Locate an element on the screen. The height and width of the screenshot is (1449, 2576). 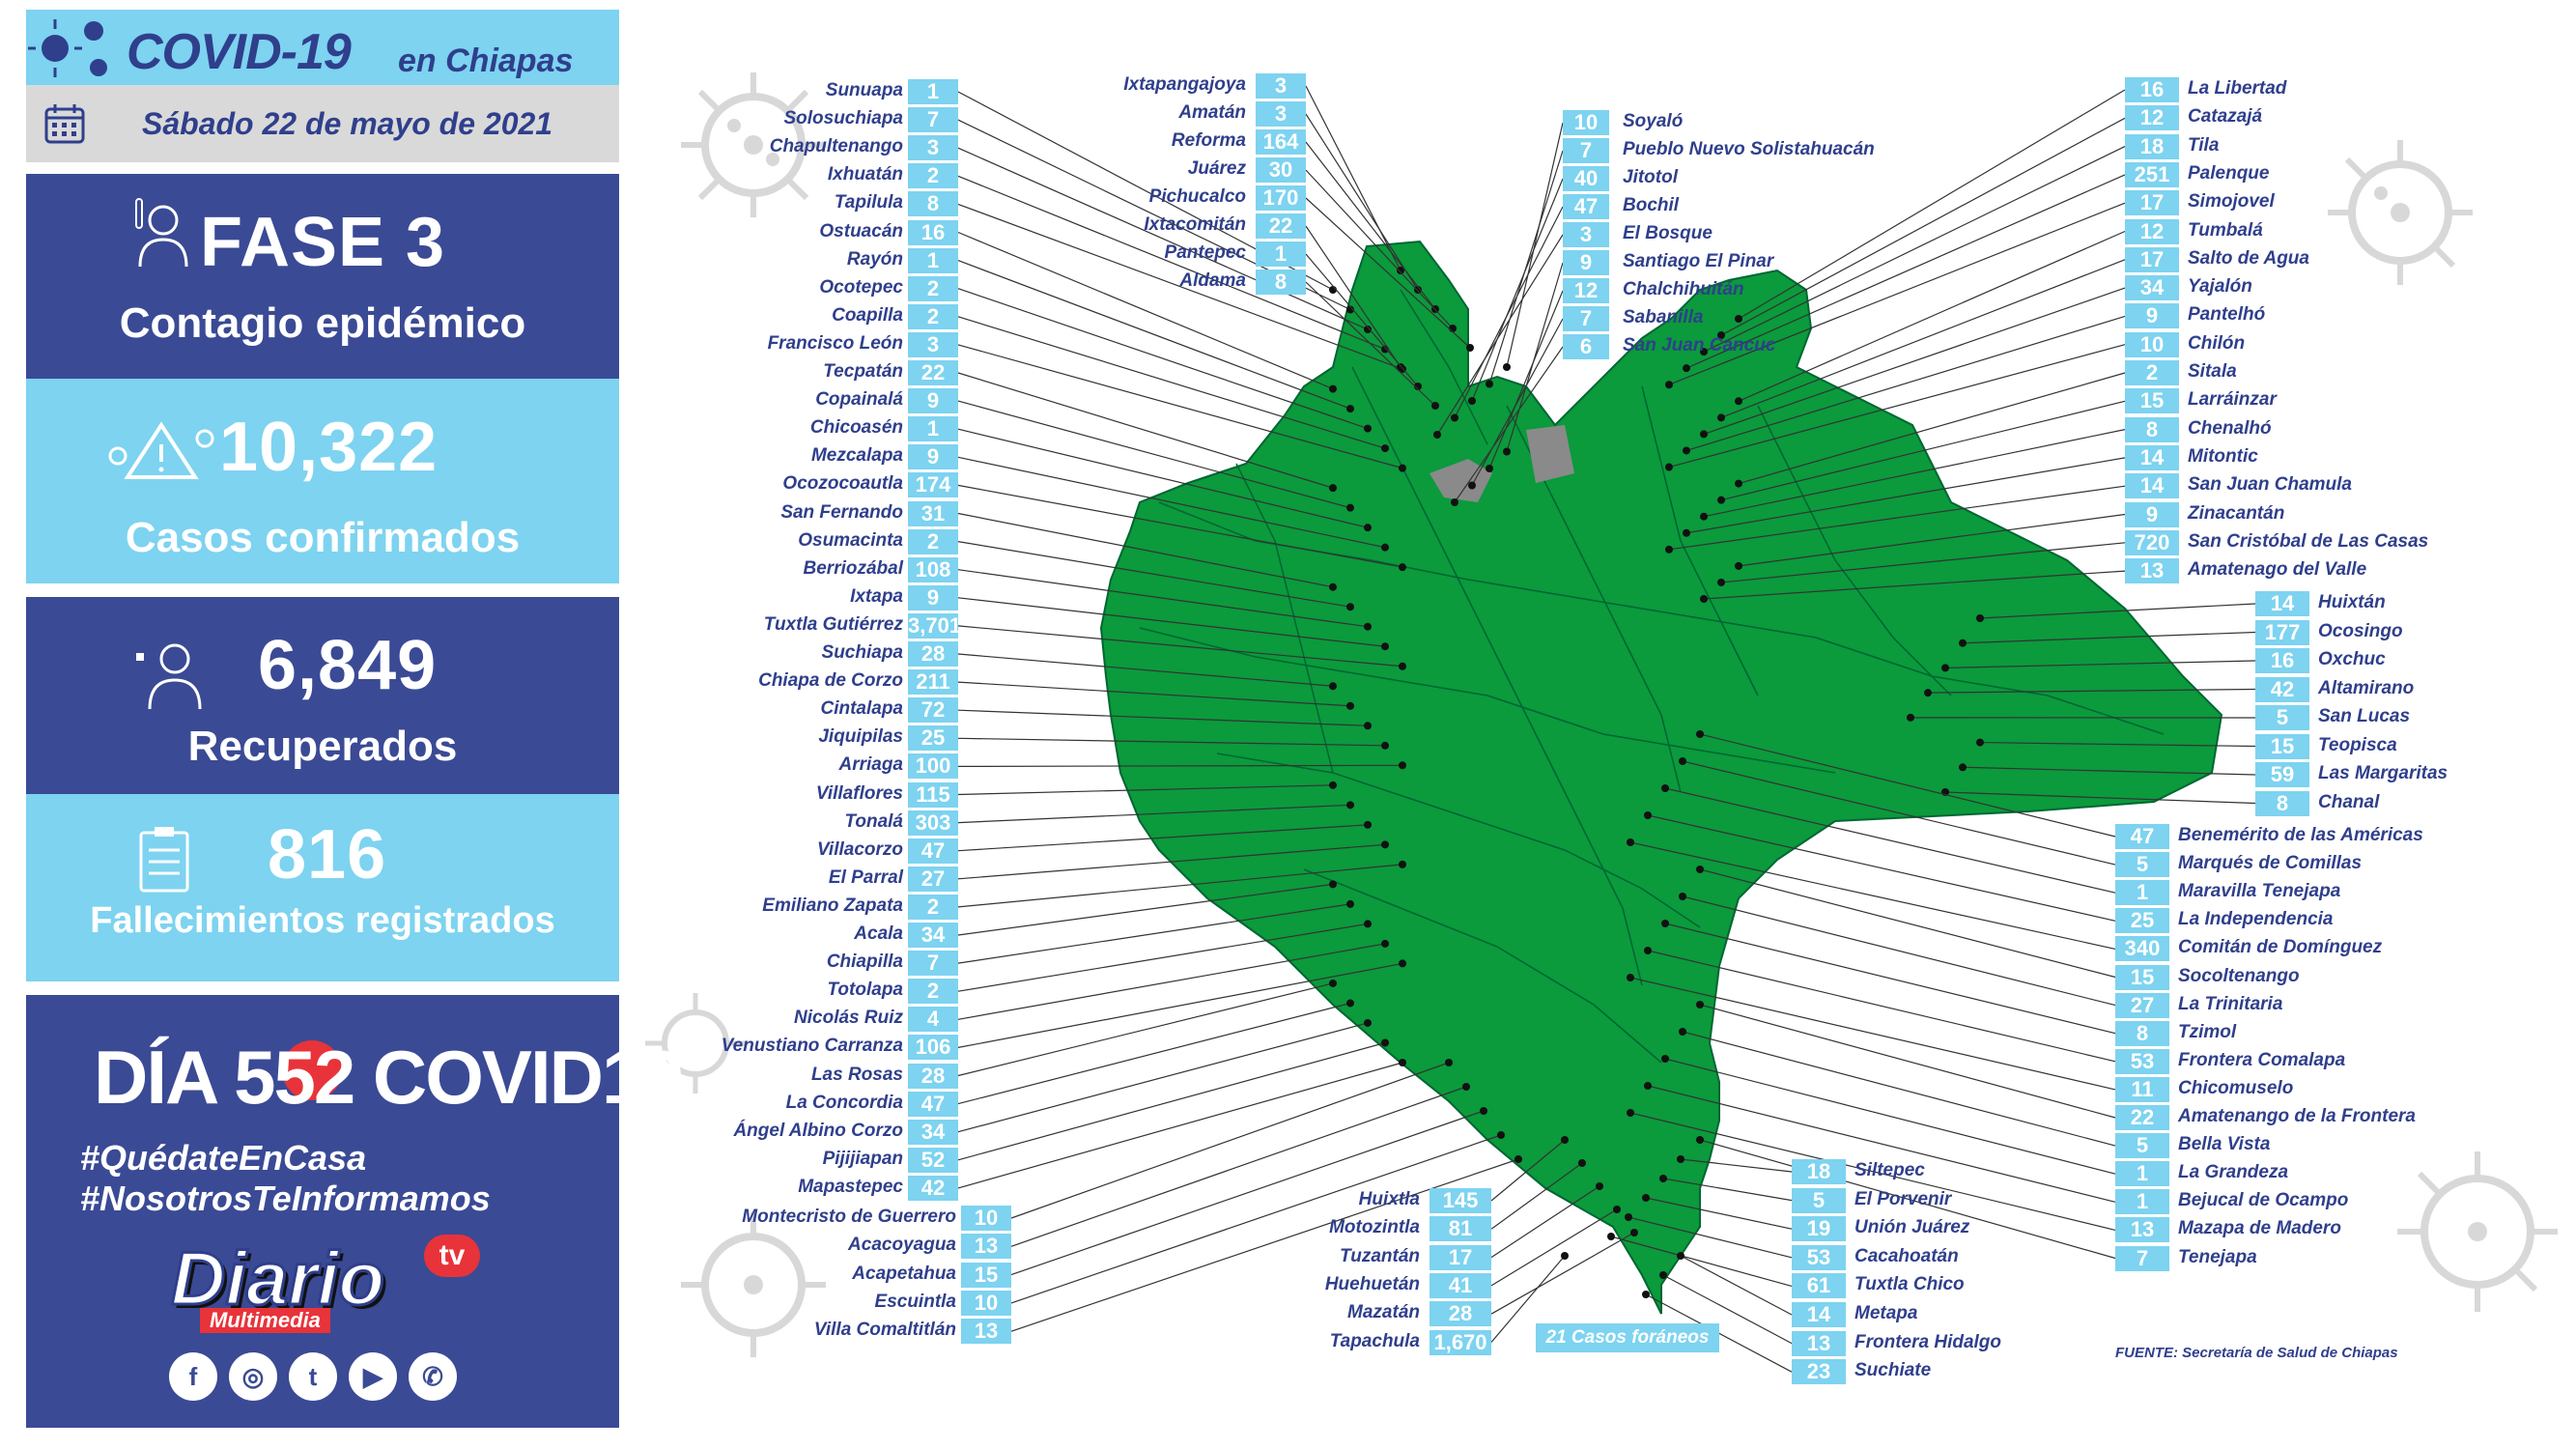
municipality-count: 9 is located at coordinates (933, 401).